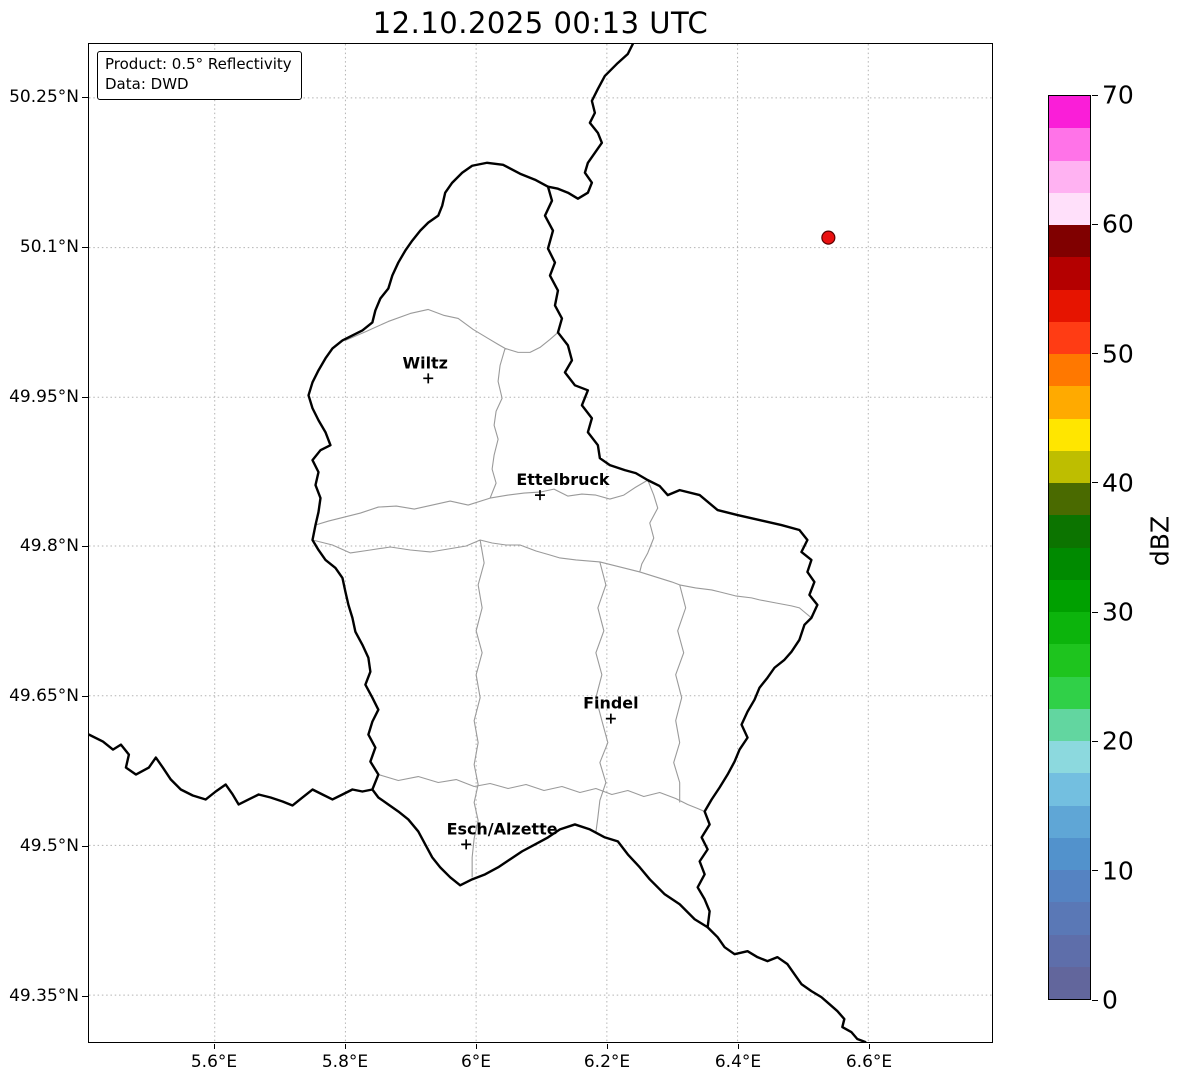 This screenshot has height=1081, width=1184. What do you see at coordinates (1118, 224) in the screenshot?
I see `colorbar-tick-label: 60` at bounding box center [1118, 224].